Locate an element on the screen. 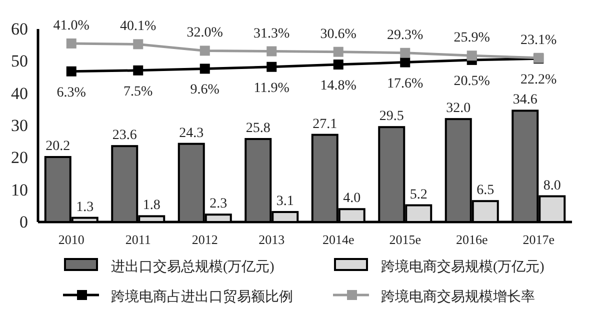 The width and height of the screenshot is (600, 322). data-label: 31.3% is located at coordinates (272, 34).